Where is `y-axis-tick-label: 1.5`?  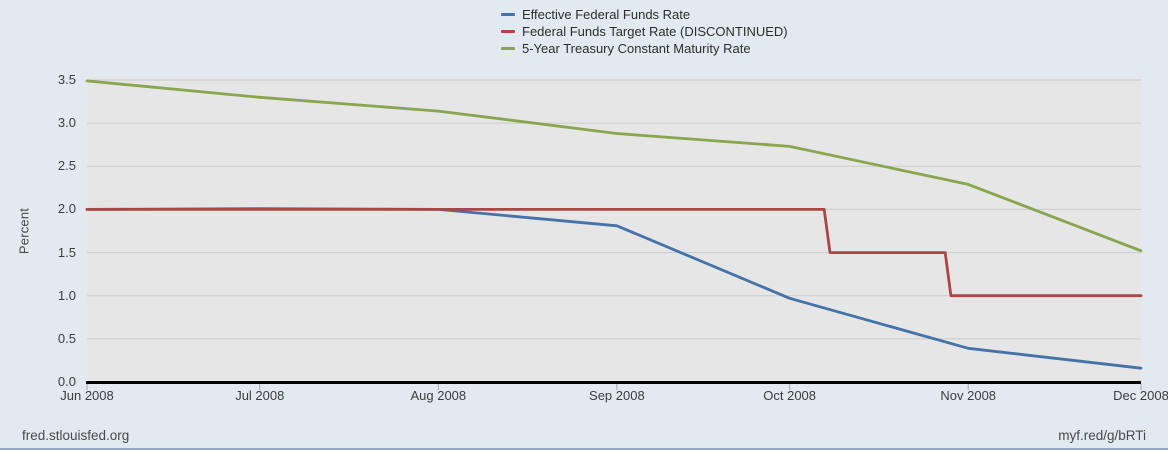
y-axis-tick-label: 1.5 is located at coordinates (66, 252).